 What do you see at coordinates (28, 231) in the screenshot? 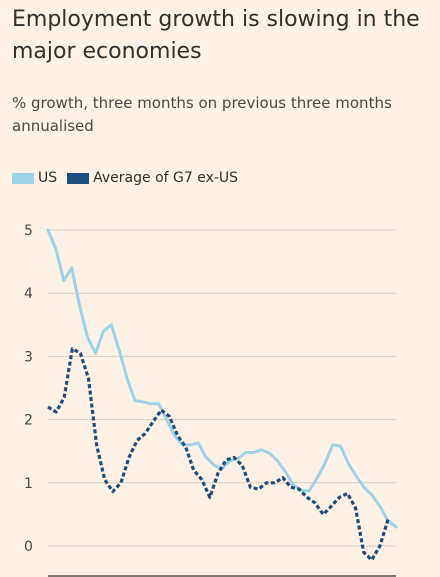
I see `y-tick-label-5: 5` at bounding box center [28, 231].